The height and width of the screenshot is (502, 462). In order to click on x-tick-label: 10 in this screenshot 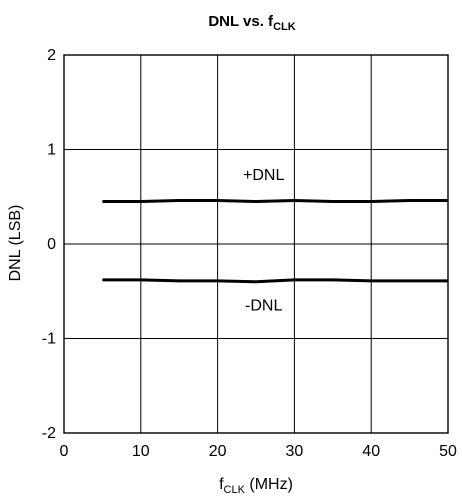, I will do `click(141, 451)`.